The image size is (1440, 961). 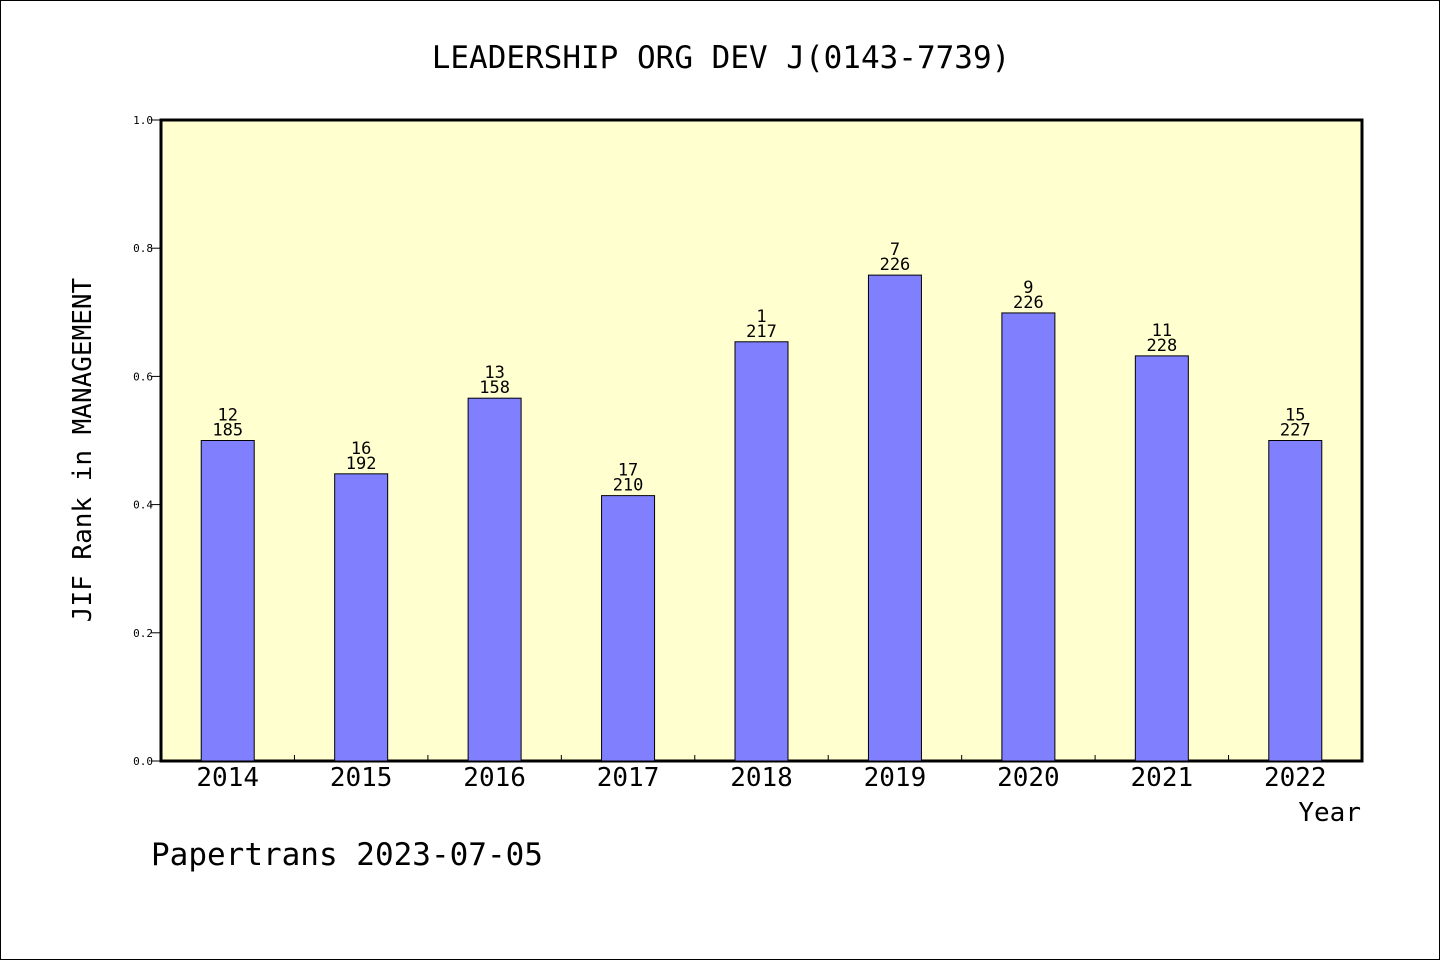 What do you see at coordinates (227, 778) in the screenshot?
I see `x-tick-label: 2014` at bounding box center [227, 778].